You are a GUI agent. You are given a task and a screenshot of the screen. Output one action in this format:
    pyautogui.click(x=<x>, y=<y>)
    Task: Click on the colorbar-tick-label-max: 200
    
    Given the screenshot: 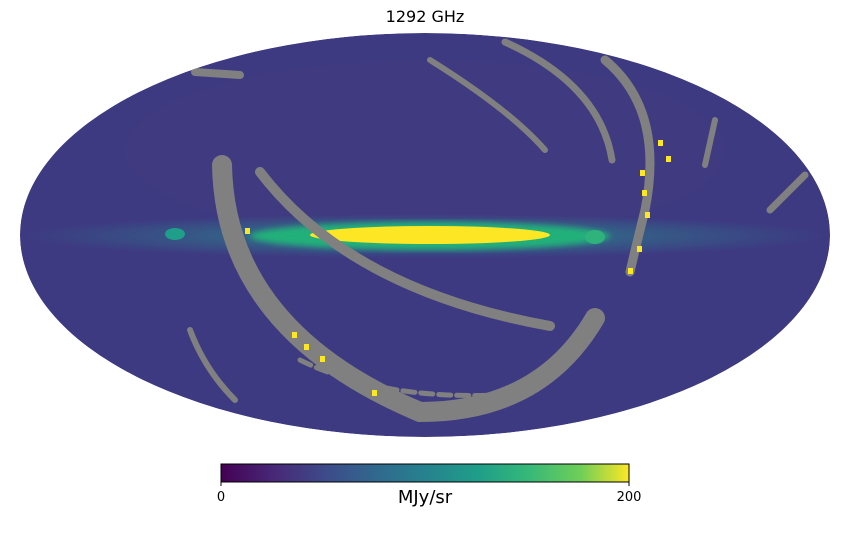 What is the action you would take?
    pyautogui.click(x=629, y=497)
    